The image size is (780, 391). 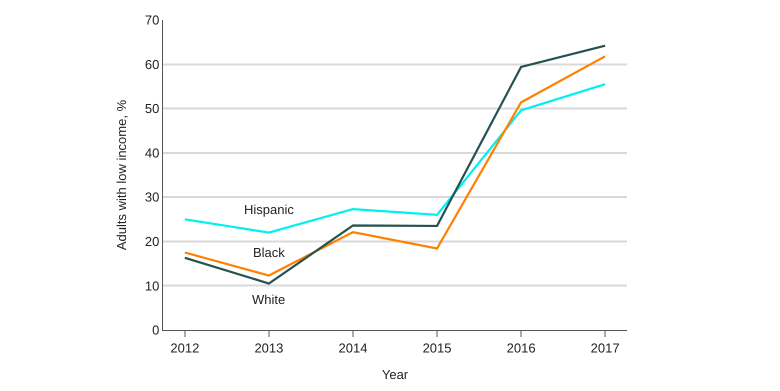 I want to click on x-axis-title: Year, so click(x=395, y=374).